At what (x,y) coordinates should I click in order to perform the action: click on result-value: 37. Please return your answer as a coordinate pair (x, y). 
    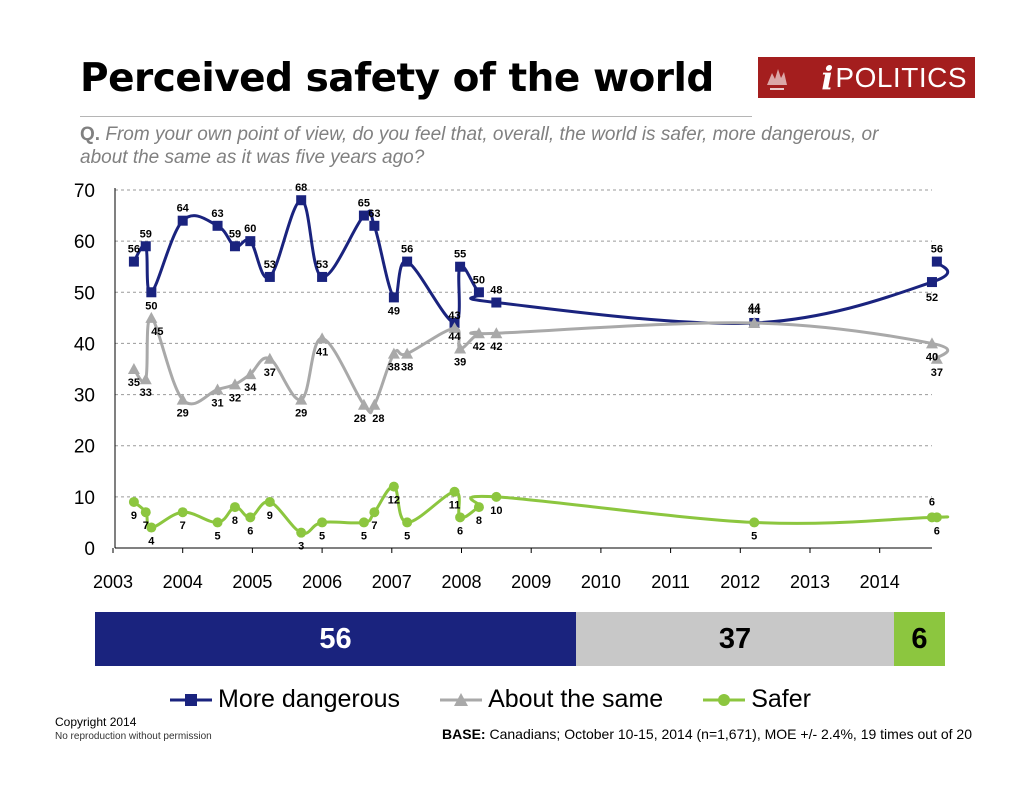
    Looking at the image, I should click on (735, 638).